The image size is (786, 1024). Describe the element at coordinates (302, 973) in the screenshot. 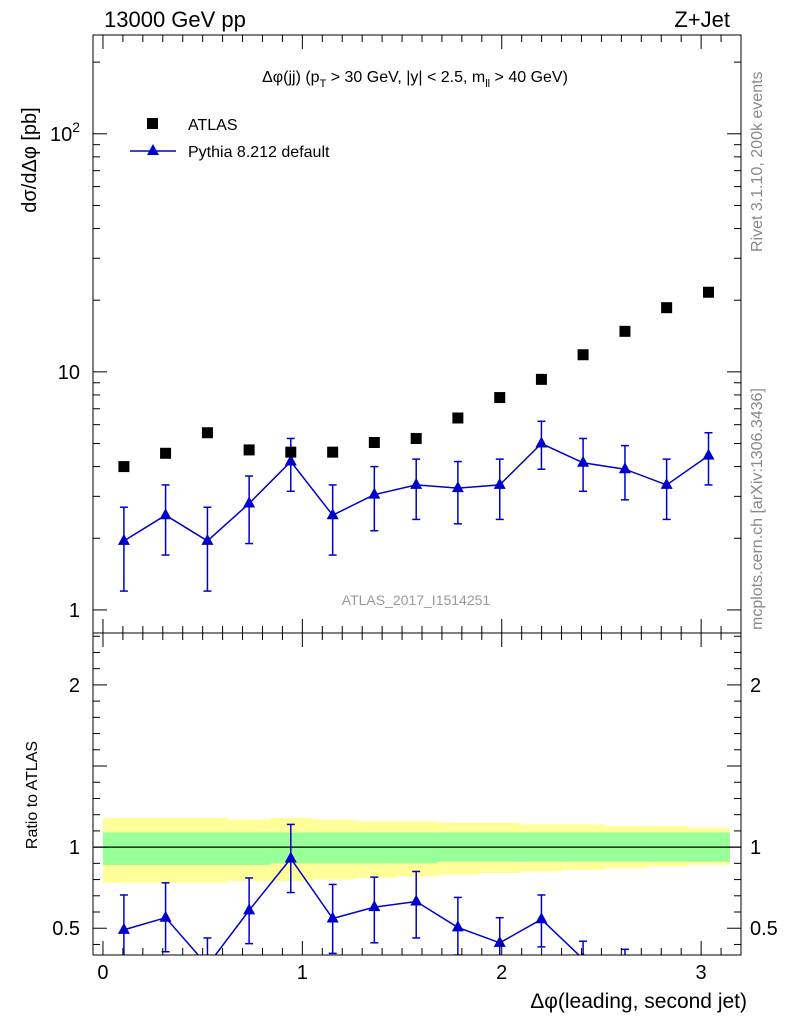

I see `x-tick-label: 1` at that location.